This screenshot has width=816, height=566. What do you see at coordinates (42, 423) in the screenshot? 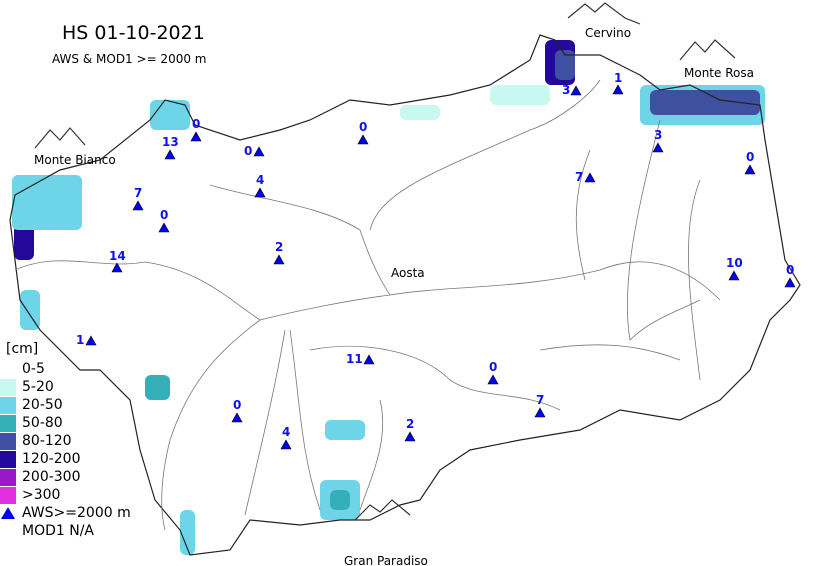
I see `legend-class-label: 50-80` at bounding box center [42, 423].